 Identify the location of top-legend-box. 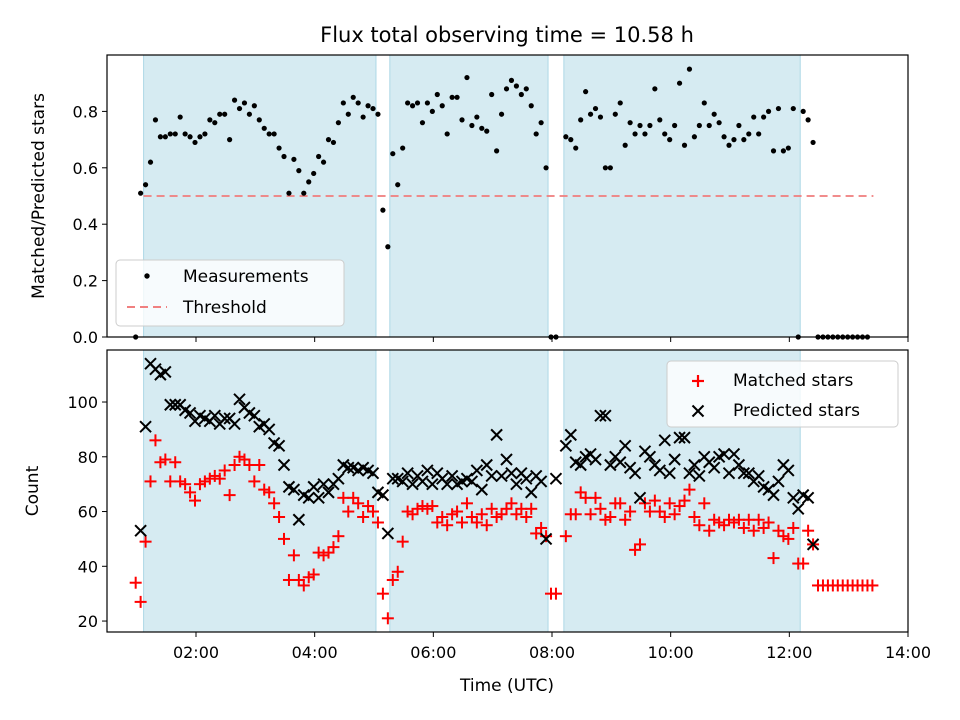
(230, 293).